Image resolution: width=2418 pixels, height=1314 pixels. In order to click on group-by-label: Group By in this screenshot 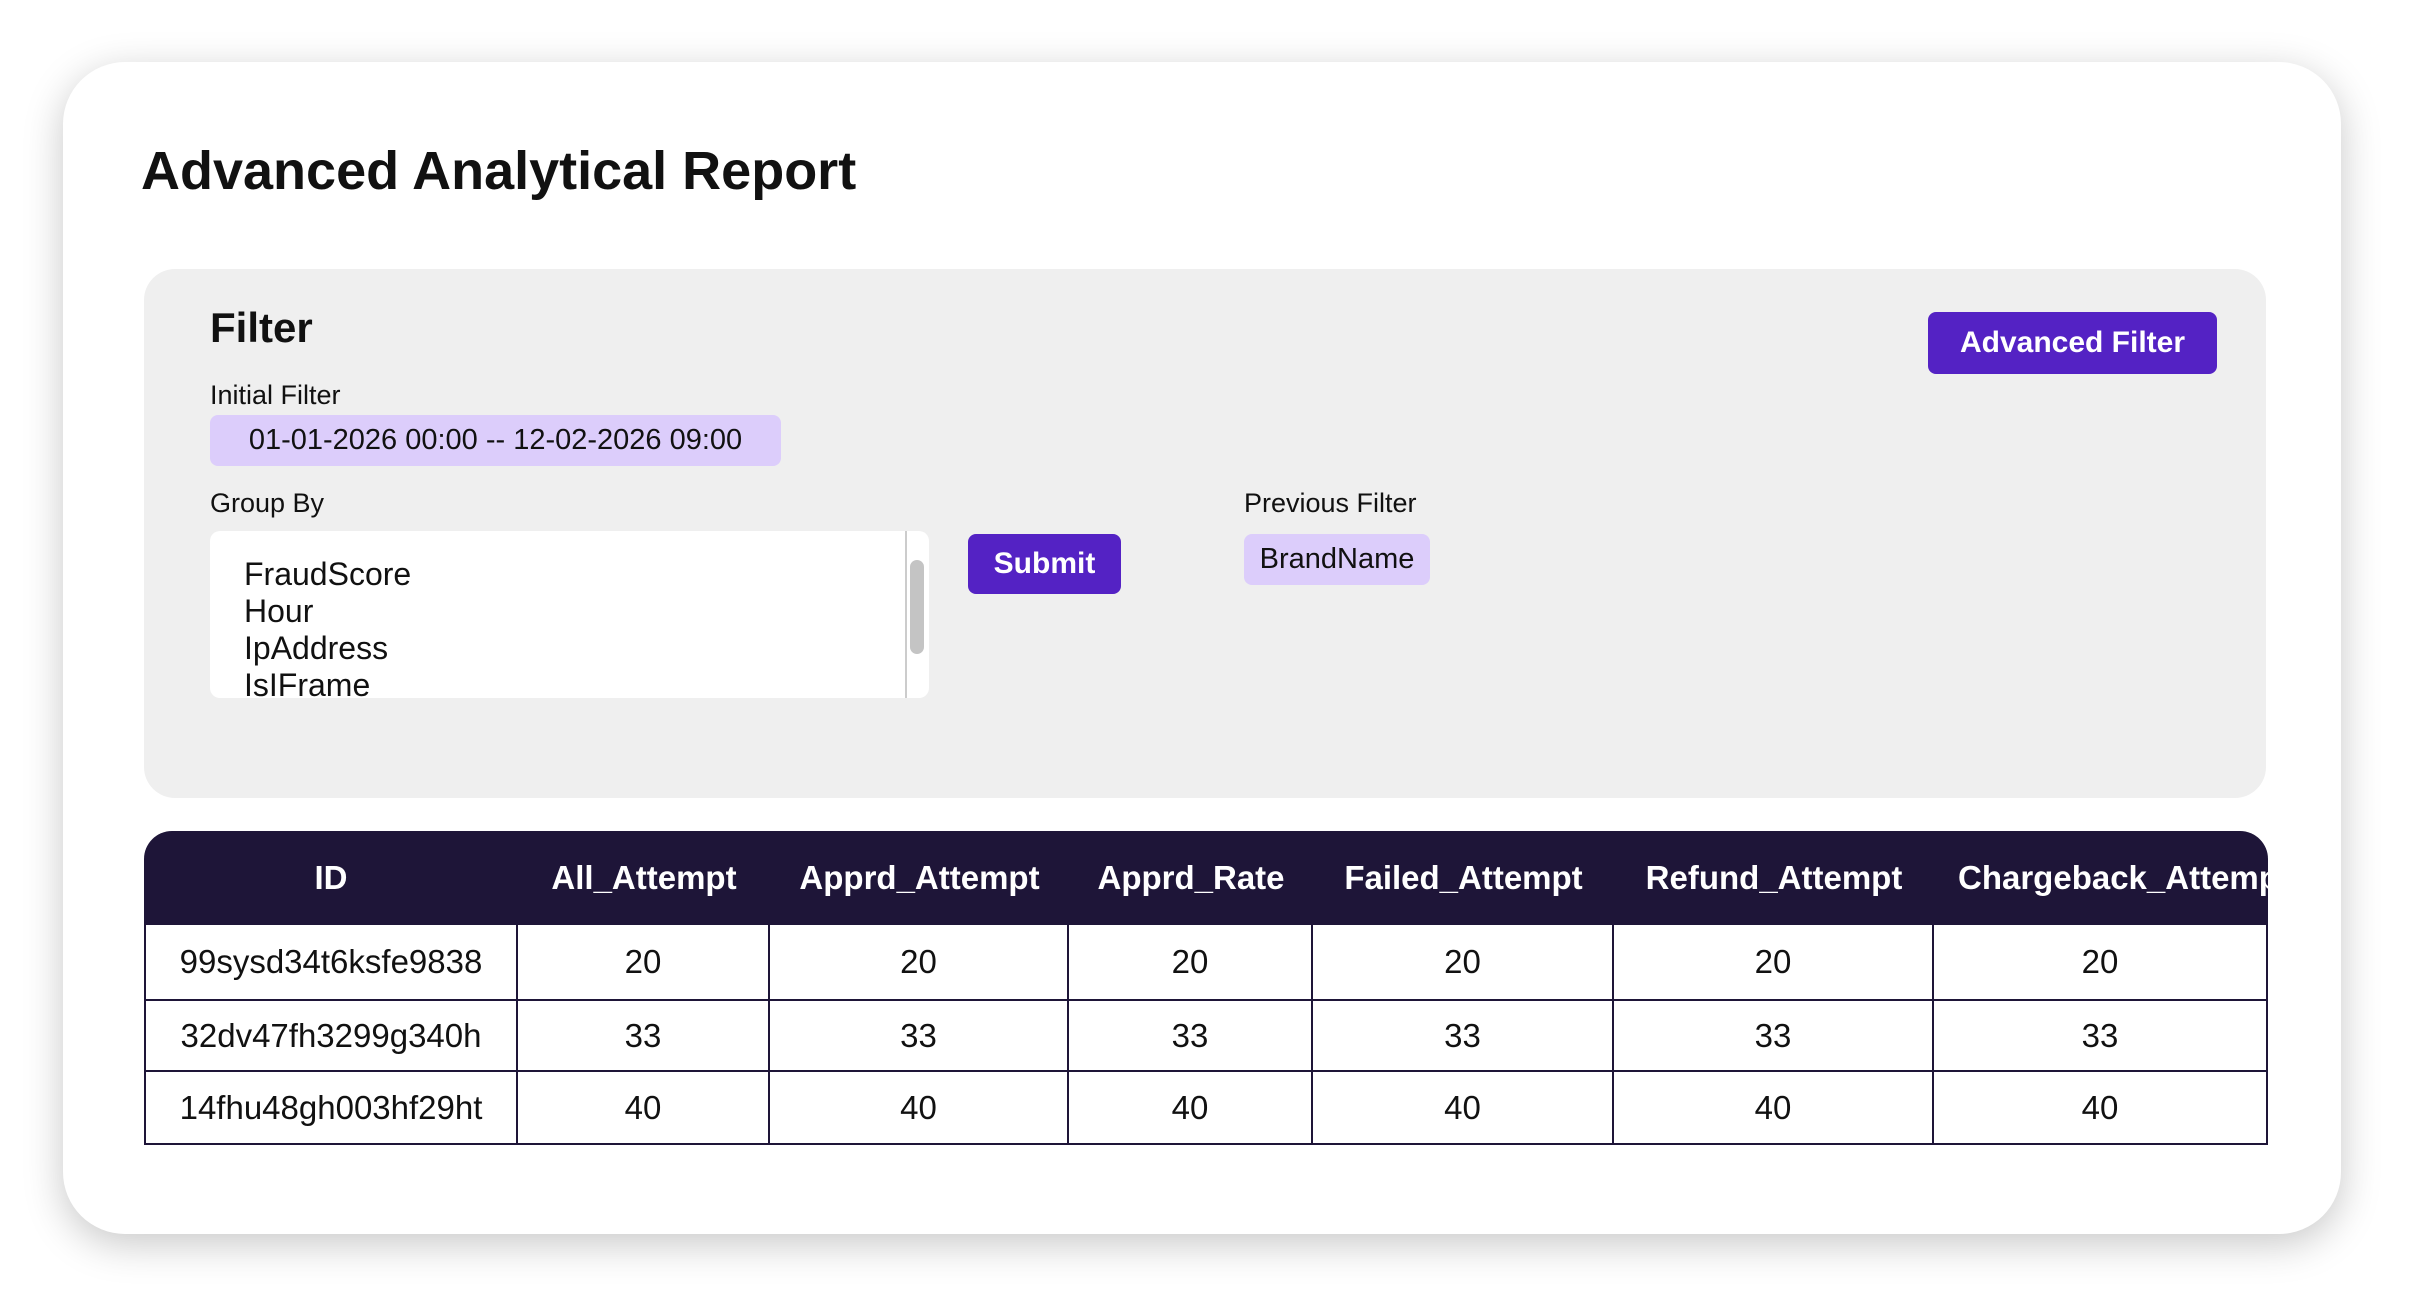, I will do `click(267, 503)`.